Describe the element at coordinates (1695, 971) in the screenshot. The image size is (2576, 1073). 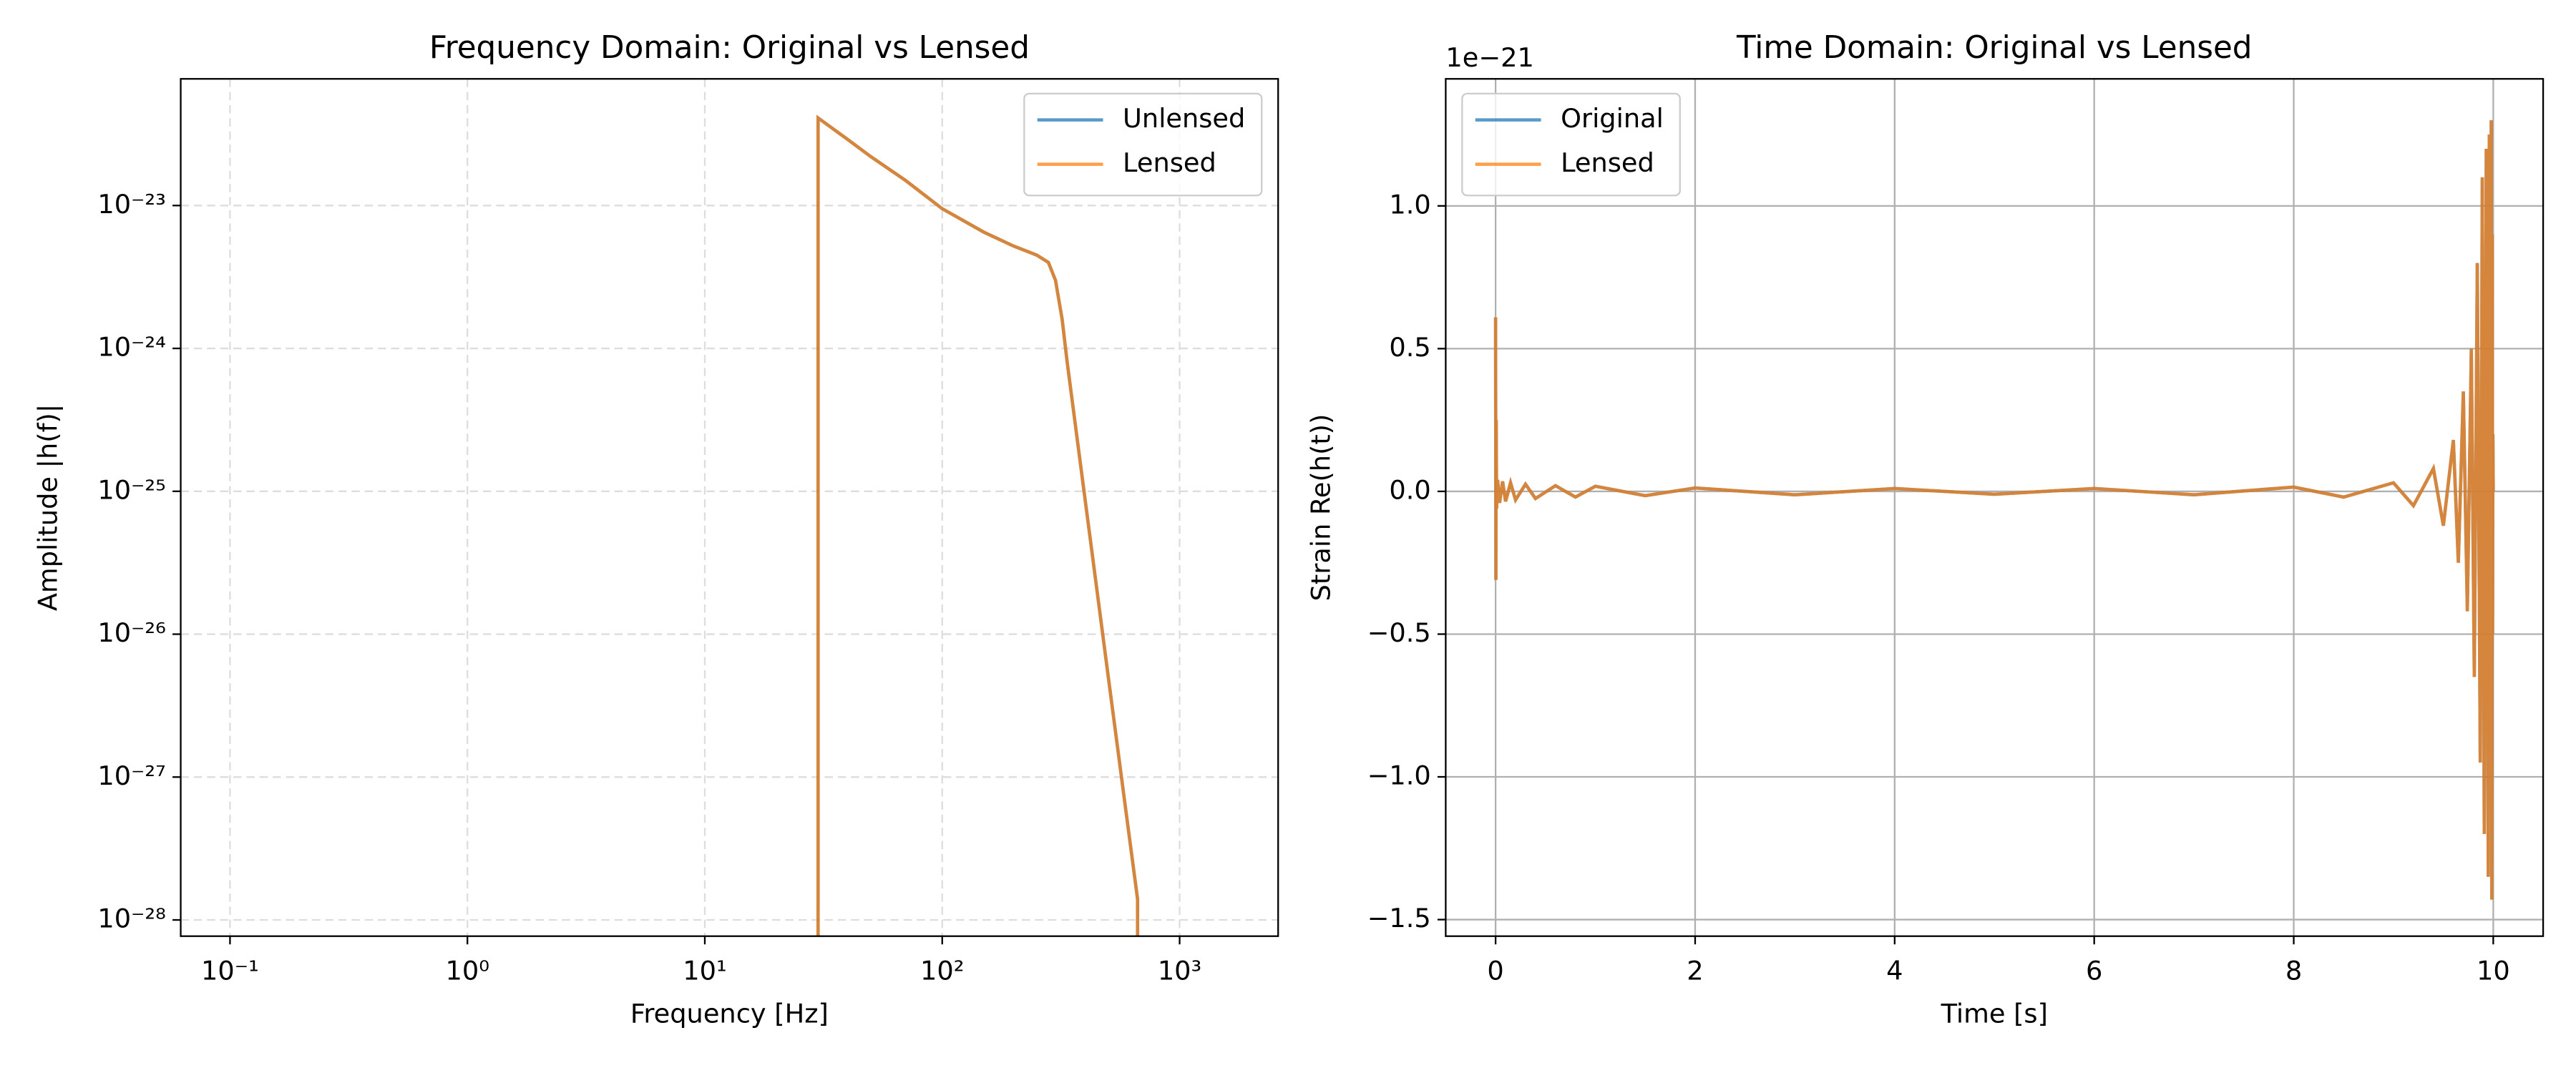
I see `x-tick-label: 2` at that location.